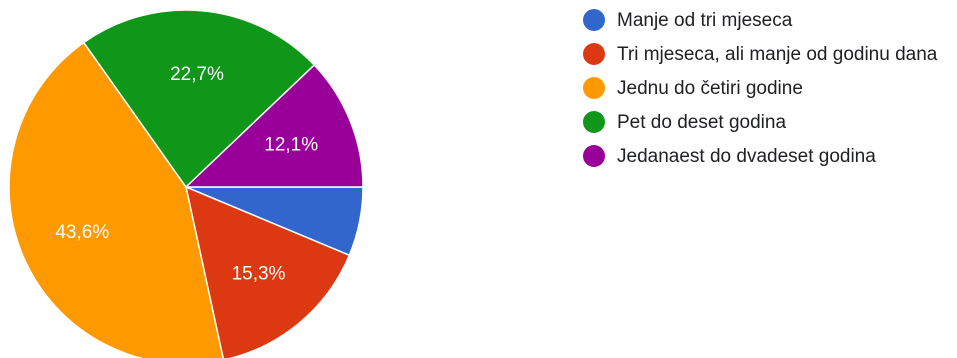 This screenshot has height=358, width=957. I want to click on legend-label: Tri mjeseca, ali manje od godinu dana, so click(777, 54).